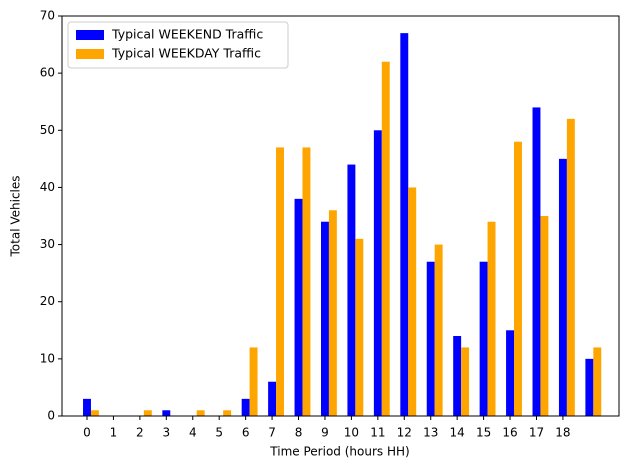 This screenshot has height=473, width=629. Describe the element at coordinates (47, 187) in the screenshot. I see `y-tick-label: 40` at that location.